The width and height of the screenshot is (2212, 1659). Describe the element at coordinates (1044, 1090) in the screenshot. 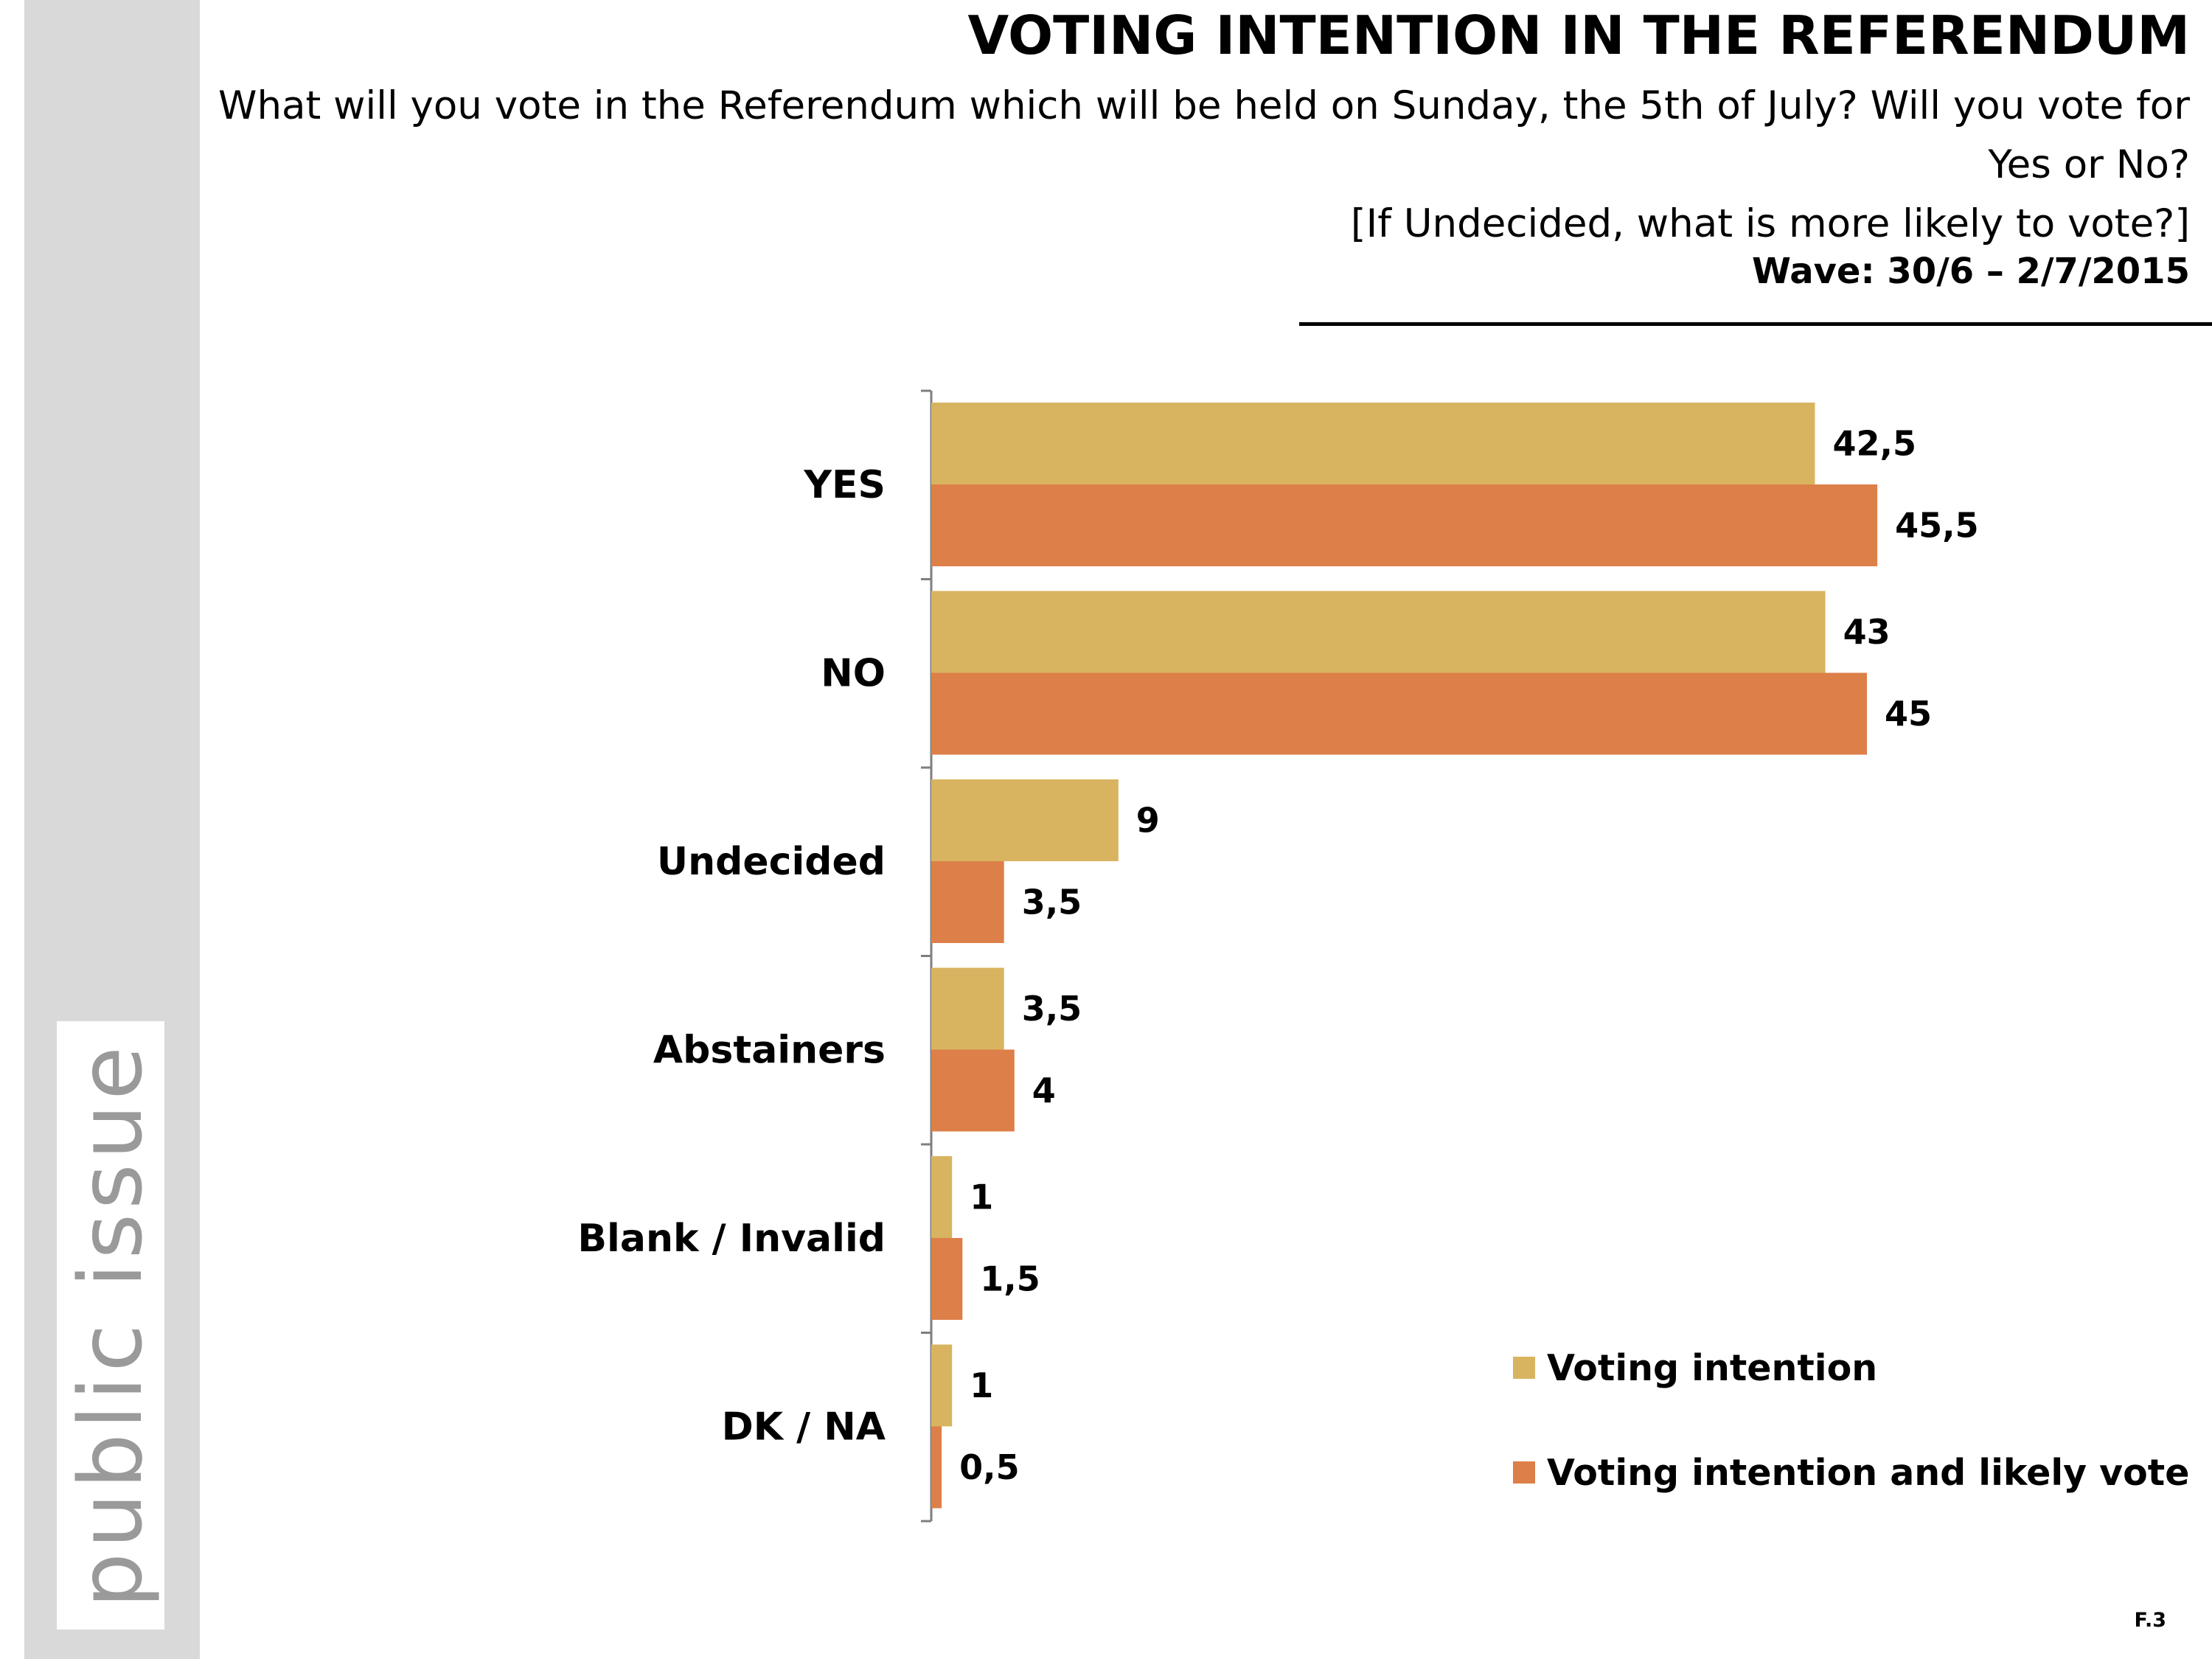

I see `data-label: 4` at that location.